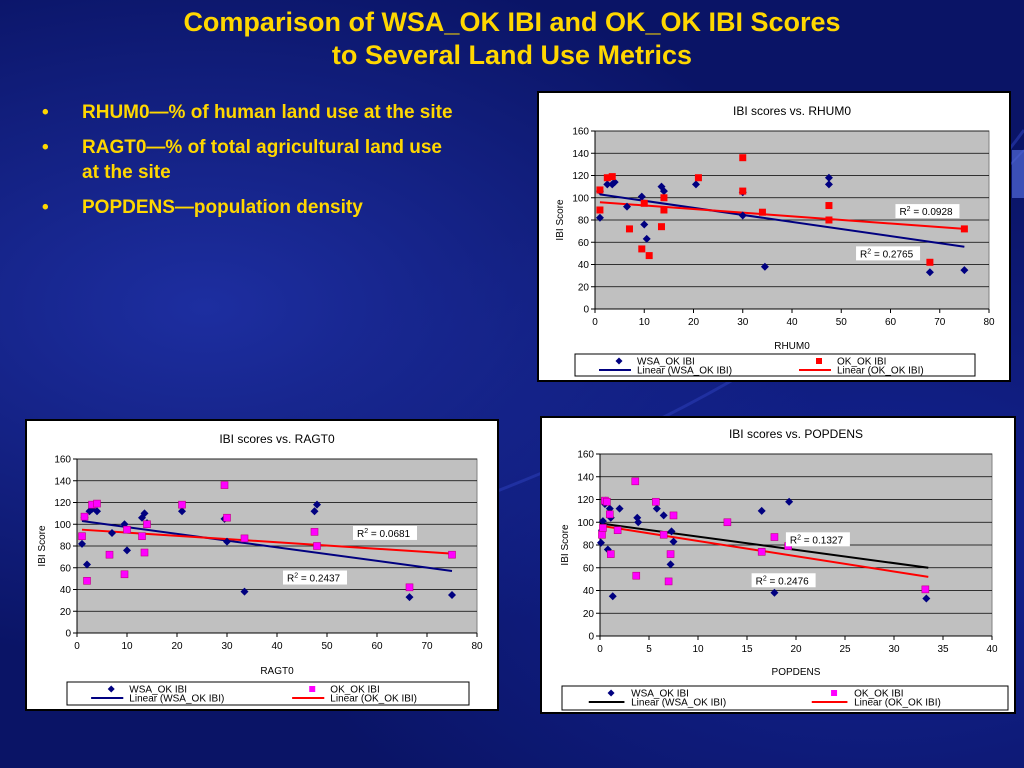 The image size is (1024, 768). Describe the element at coordinates (512, 55) in the screenshot. I see `slide-title-line-2: to Several Land Use Metrics` at that location.